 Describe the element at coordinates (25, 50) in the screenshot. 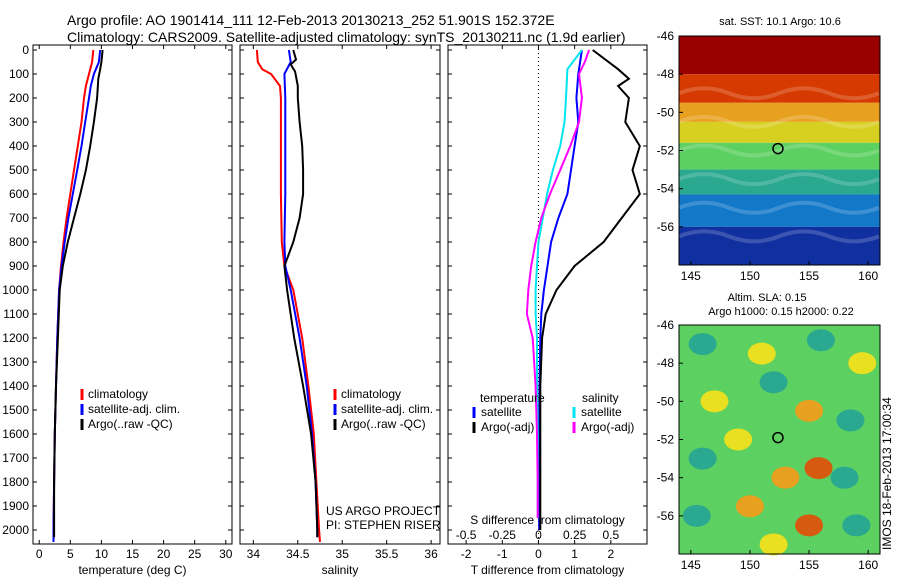

I see `y-tick-label: 0` at that location.